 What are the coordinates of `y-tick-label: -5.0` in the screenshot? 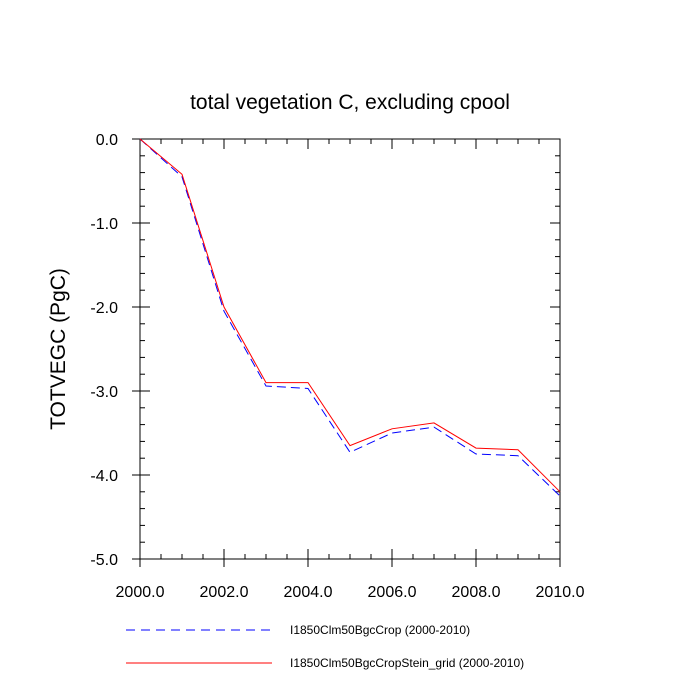 It's located at (104, 560).